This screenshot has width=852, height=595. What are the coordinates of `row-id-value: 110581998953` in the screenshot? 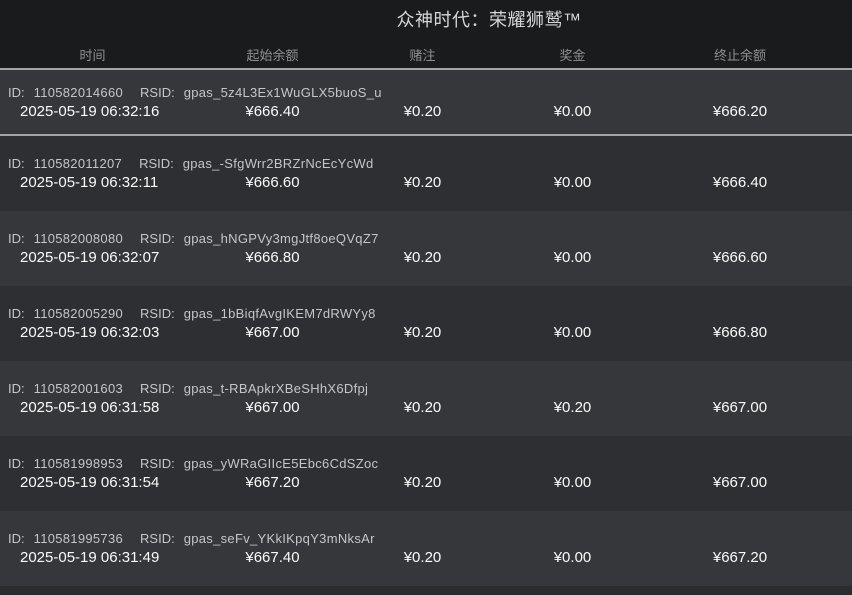 It's located at (78, 463).